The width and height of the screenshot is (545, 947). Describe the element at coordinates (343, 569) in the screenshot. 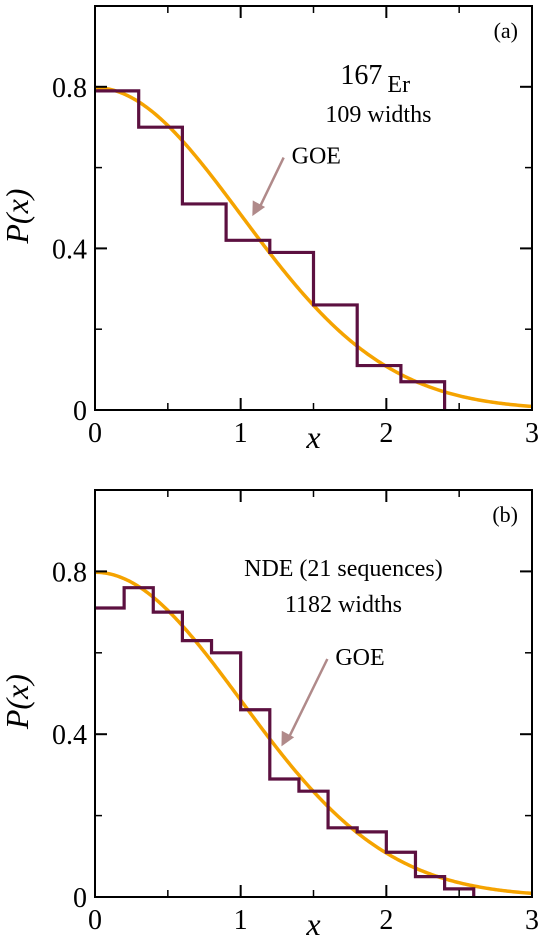

I see `ensemble-label: NDE (21 sequences)` at that location.